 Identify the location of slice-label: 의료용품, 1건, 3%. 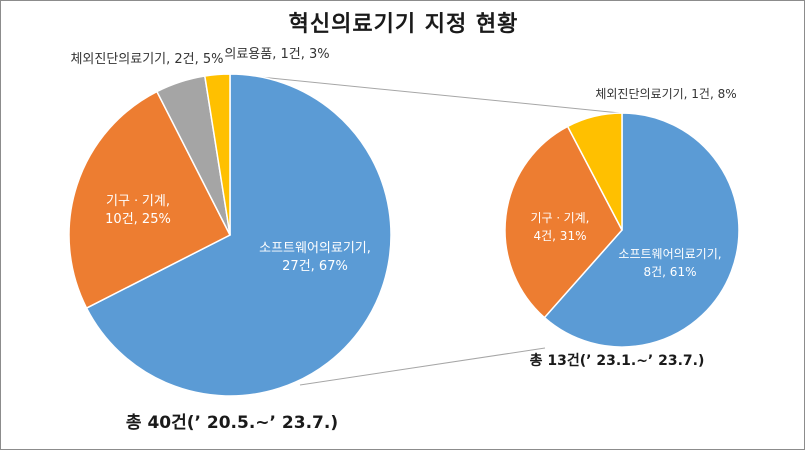
(276, 54).